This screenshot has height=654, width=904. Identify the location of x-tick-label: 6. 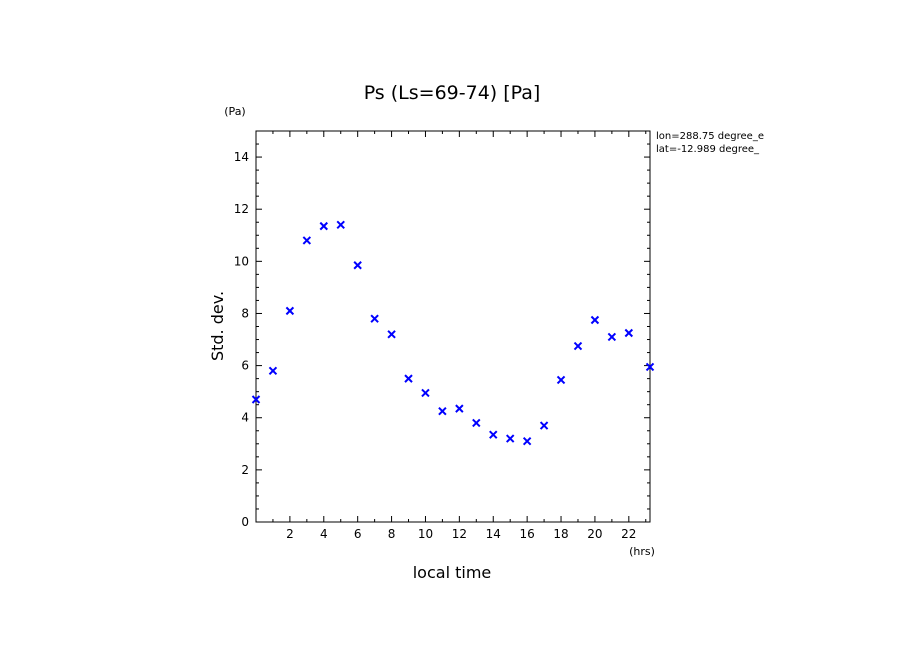
(358, 534).